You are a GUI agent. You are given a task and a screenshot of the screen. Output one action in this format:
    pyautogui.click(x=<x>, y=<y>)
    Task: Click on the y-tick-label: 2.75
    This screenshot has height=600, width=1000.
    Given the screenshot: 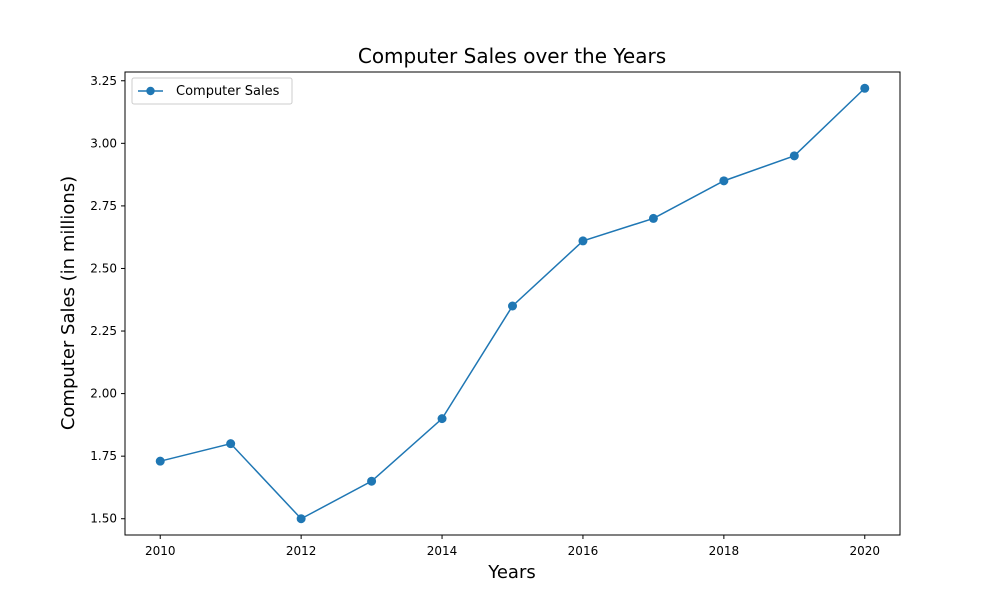 What is the action you would take?
    pyautogui.click(x=103, y=206)
    